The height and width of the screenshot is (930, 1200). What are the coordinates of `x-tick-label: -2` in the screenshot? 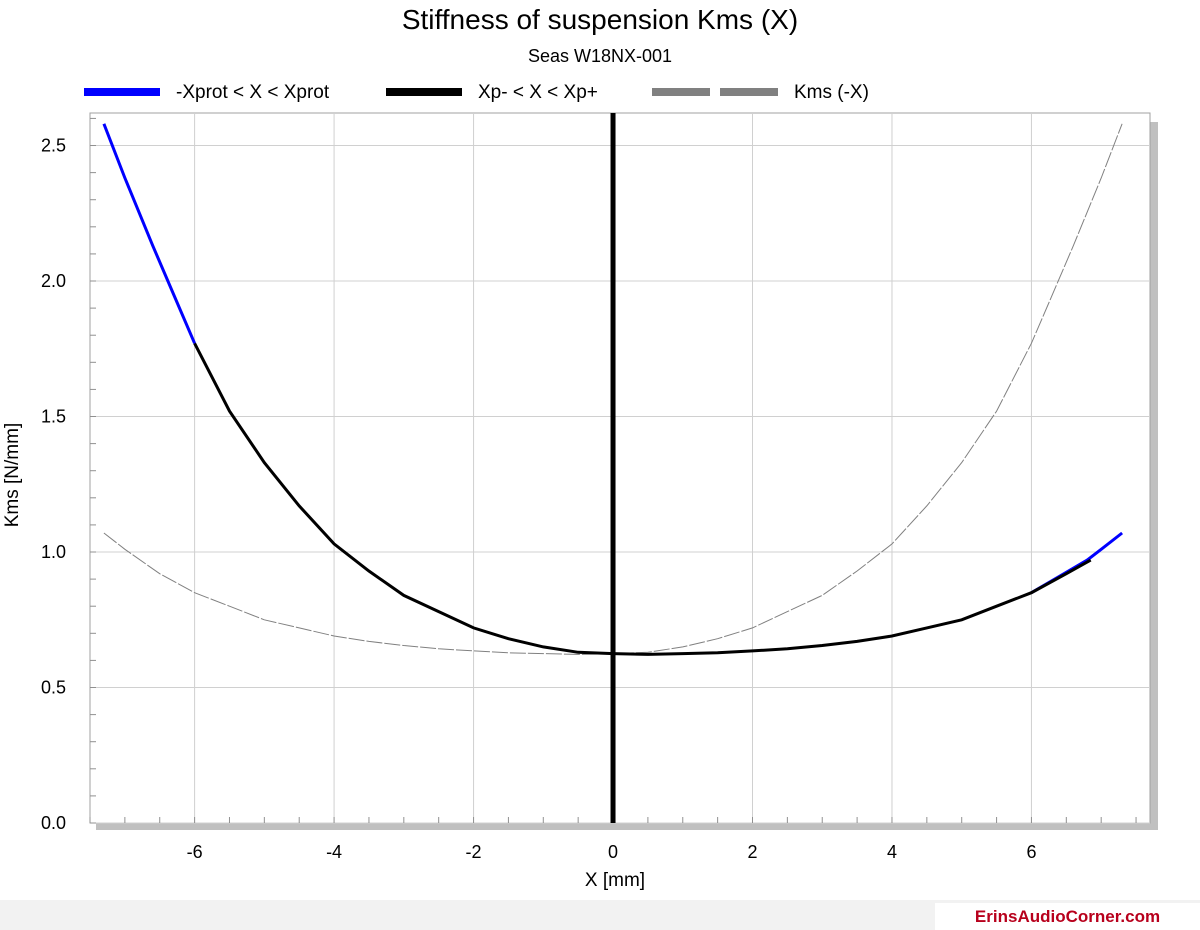 It's located at (474, 852).